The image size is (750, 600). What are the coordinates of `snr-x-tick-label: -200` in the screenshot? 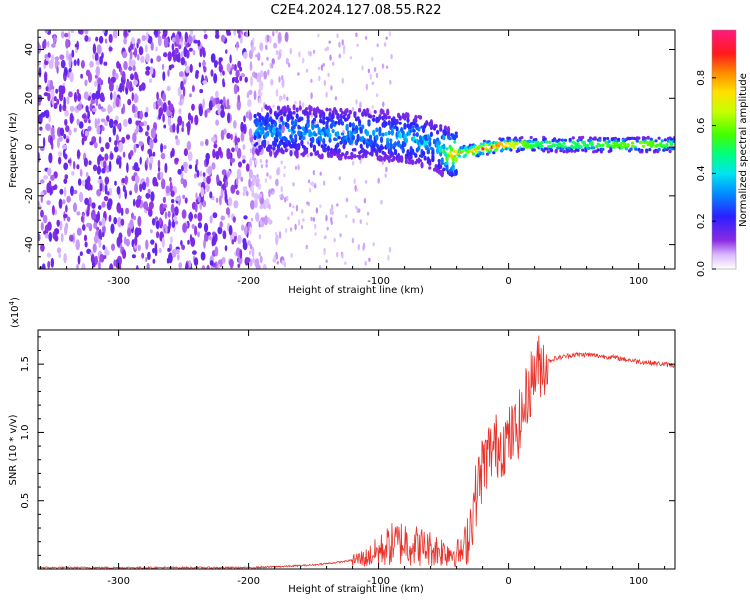 It's located at (248, 581).